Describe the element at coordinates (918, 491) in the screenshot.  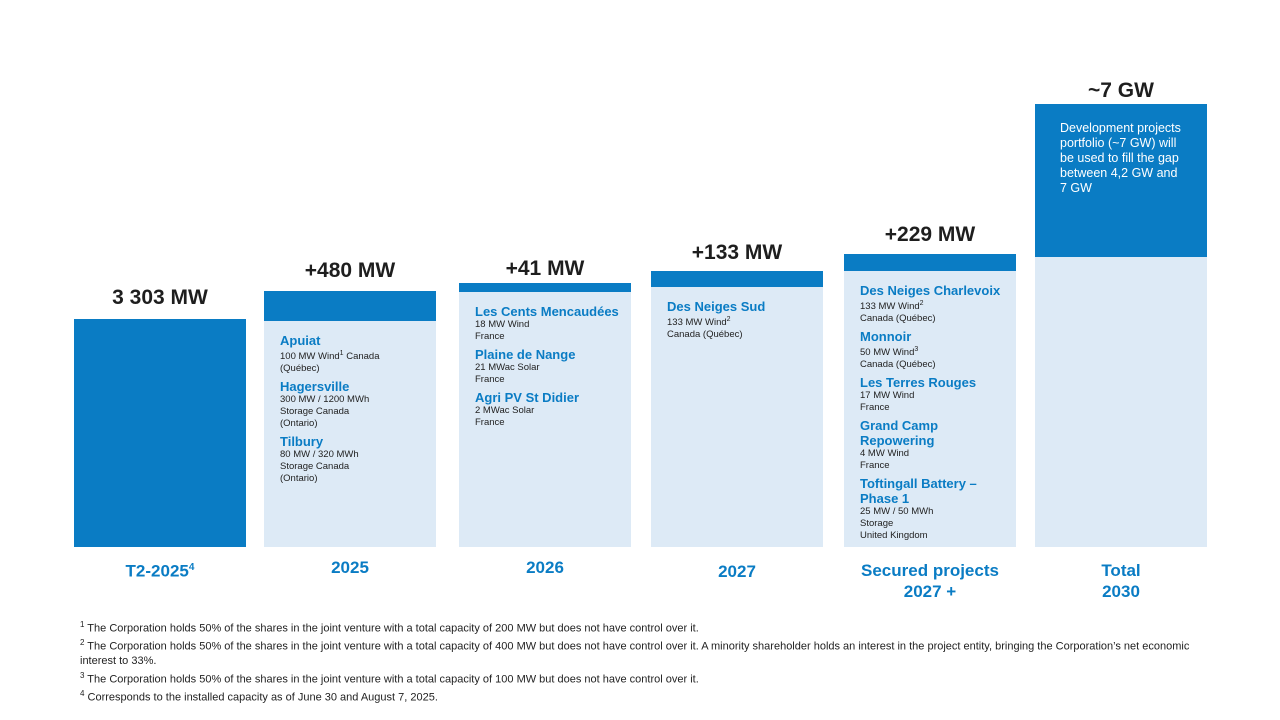
I see `project-name: Toftingall Battery – Phase 1` at that location.